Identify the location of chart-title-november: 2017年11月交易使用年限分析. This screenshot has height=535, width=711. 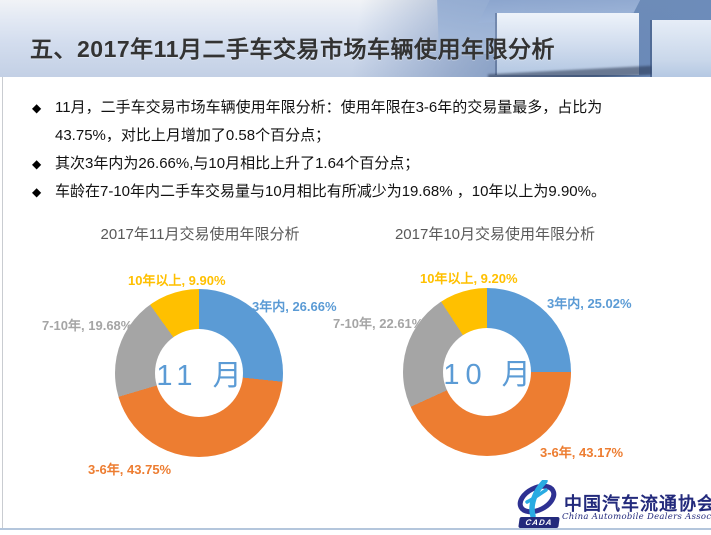
(200, 234).